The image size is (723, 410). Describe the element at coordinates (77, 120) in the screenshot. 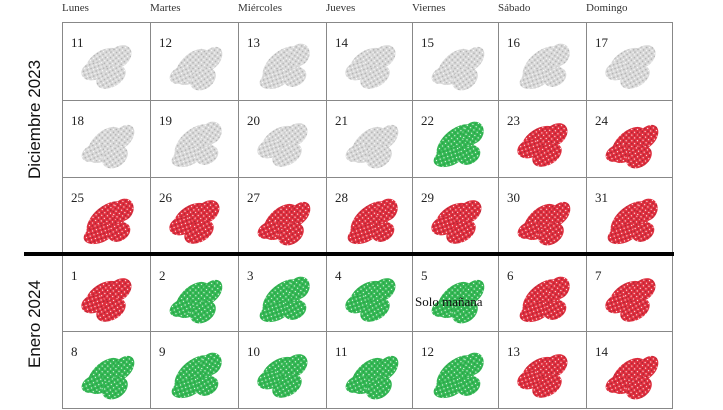

I see `day-number: 18` at that location.